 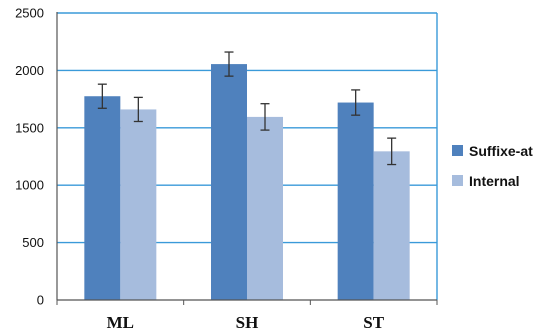 I want to click on x-category-label: ST, so click(x=373, y=322).